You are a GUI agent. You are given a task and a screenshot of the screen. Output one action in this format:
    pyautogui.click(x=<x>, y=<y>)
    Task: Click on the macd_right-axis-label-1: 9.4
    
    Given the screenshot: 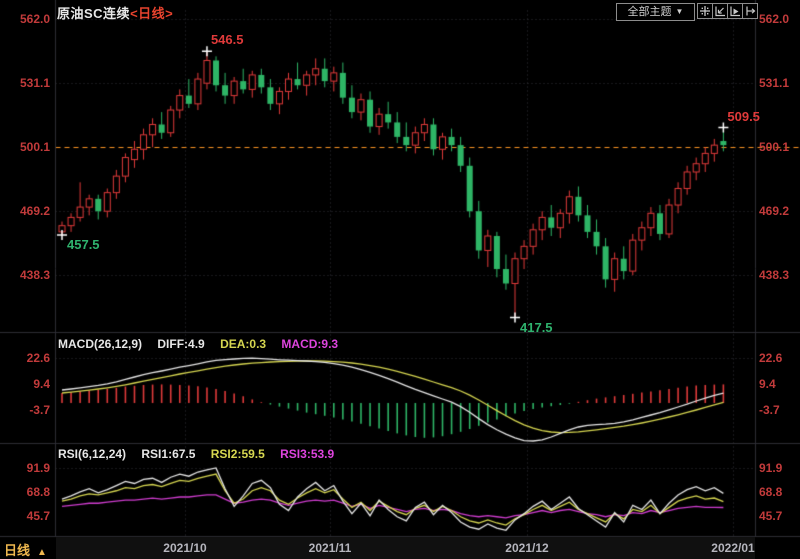 What is the action you would take?
    pyautogui.click(x=767, y=384)
    